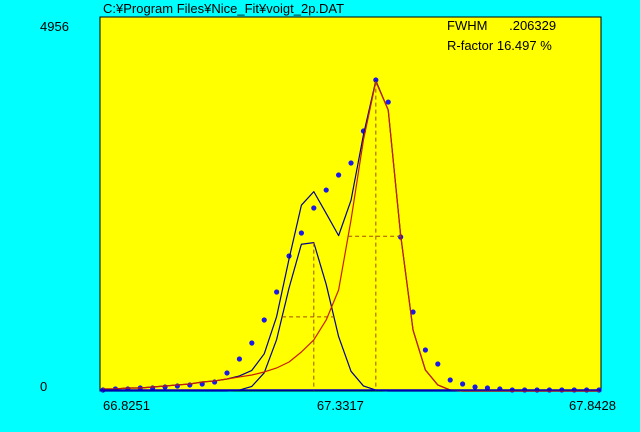 The height and width of the screenshot is (432, 640). What do you see at coordinates (340, 405) in the screenshot?
I see `x-tick-label: 67.3317` at bounding box center [340, 405].